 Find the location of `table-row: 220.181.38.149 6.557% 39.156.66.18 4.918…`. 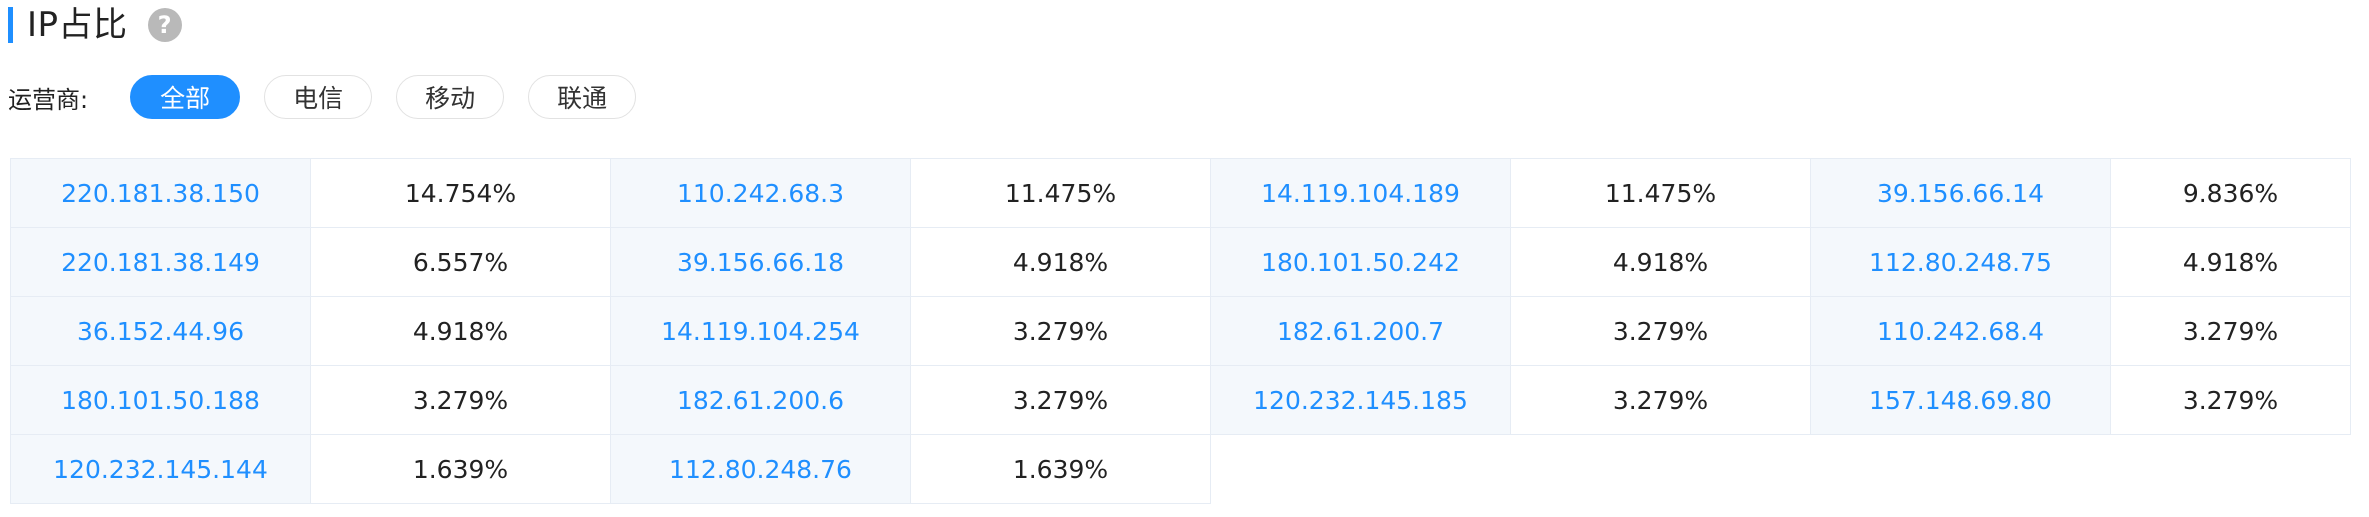

table-row: 220.181.38.149 6.557% 39.156.66.18 4.918… is located at coordinates (1180, 262).